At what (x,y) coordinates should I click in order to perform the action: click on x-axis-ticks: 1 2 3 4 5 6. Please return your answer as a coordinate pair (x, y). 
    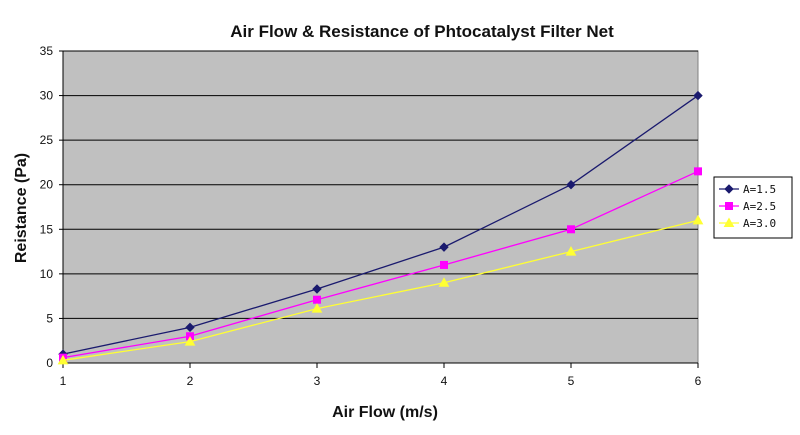
    Looking at the image, I should click on (381, 375).